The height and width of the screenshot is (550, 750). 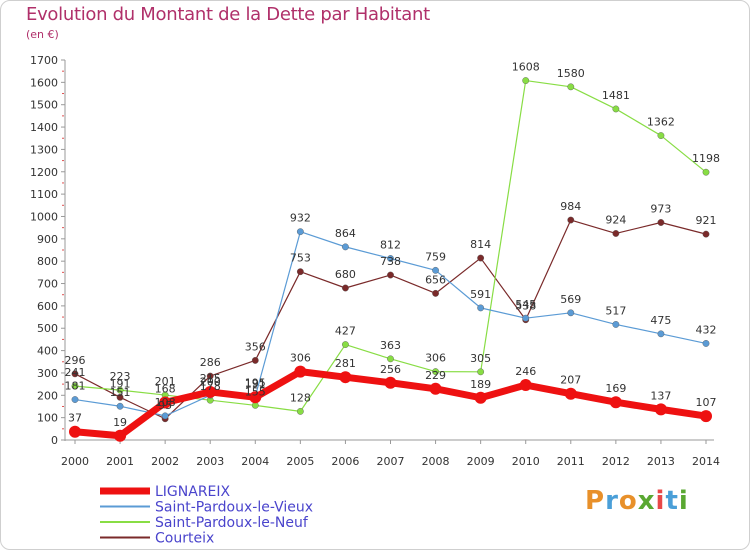 What do you see at coordinates (480, 244) in the screenshot?
I see `data-label: 814` at bounding box center [480, 244].